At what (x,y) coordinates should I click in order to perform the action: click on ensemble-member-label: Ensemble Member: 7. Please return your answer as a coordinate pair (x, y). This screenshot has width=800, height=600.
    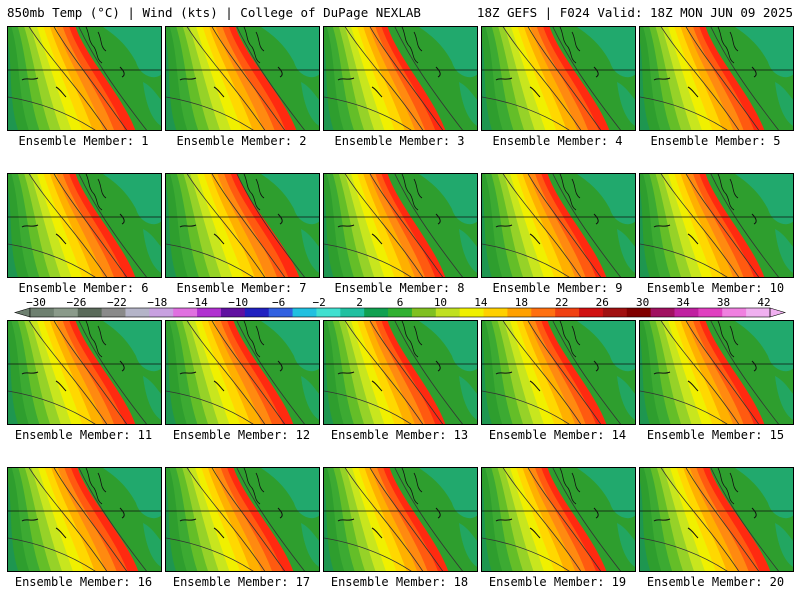
    Looking at the image, I should click on (241, 288).